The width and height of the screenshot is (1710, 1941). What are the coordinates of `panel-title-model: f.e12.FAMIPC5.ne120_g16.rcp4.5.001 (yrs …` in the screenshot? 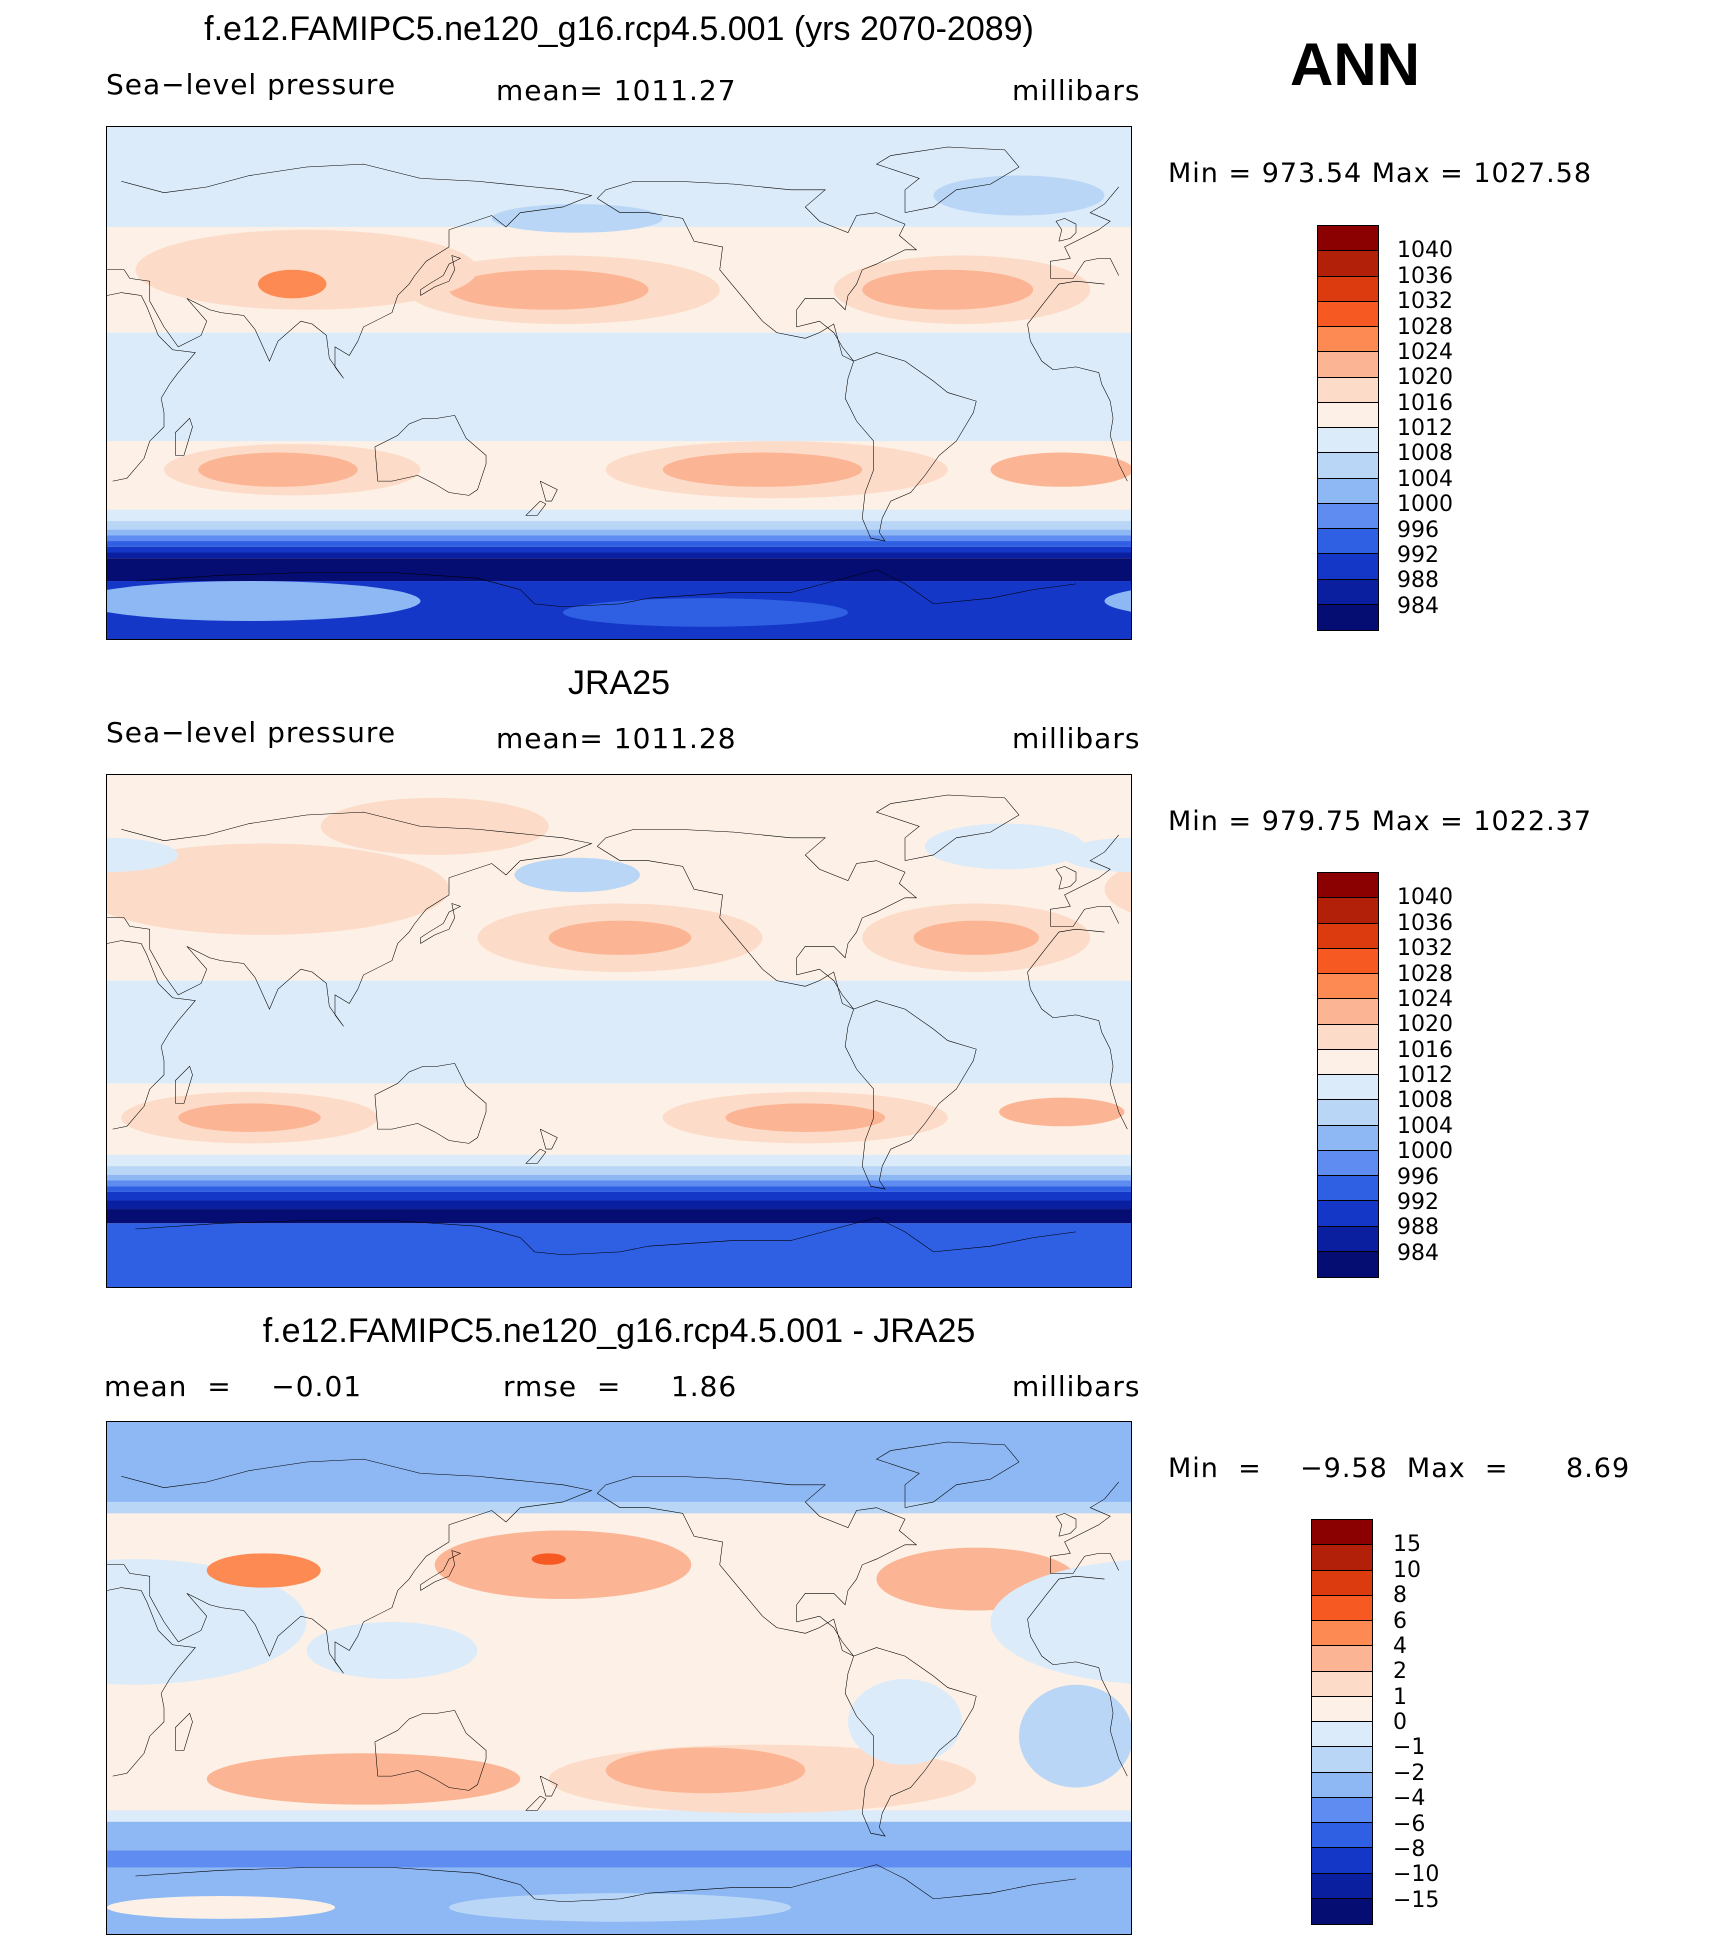 It's located at (619, 29).